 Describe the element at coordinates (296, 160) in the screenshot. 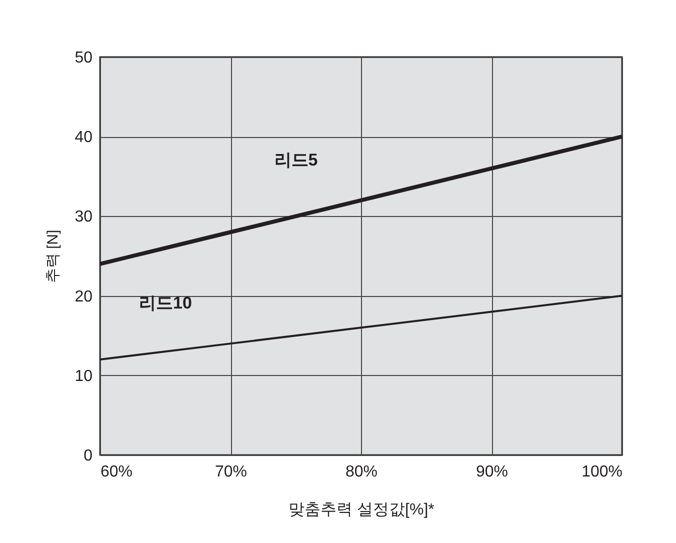

I see `text: 리드5` at that location.